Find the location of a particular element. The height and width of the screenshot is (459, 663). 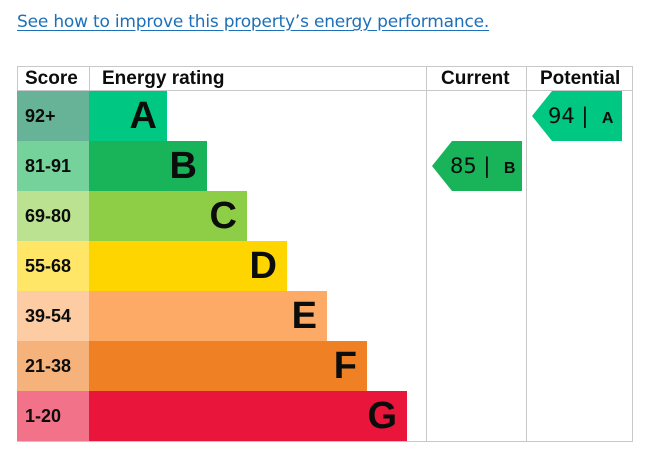

column-divider-score is located at coordinates (89, 78).